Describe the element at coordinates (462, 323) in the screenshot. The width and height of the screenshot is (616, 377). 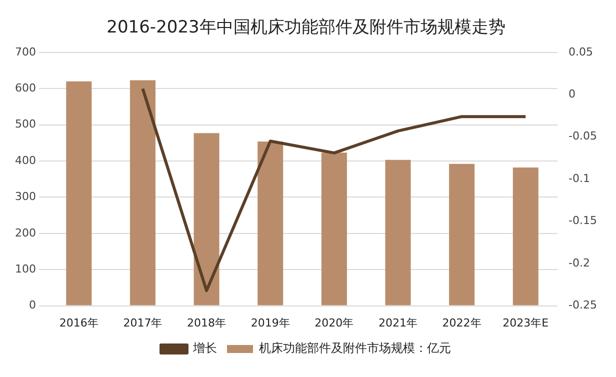
I see `x-tick-label: 2022年` at that location.